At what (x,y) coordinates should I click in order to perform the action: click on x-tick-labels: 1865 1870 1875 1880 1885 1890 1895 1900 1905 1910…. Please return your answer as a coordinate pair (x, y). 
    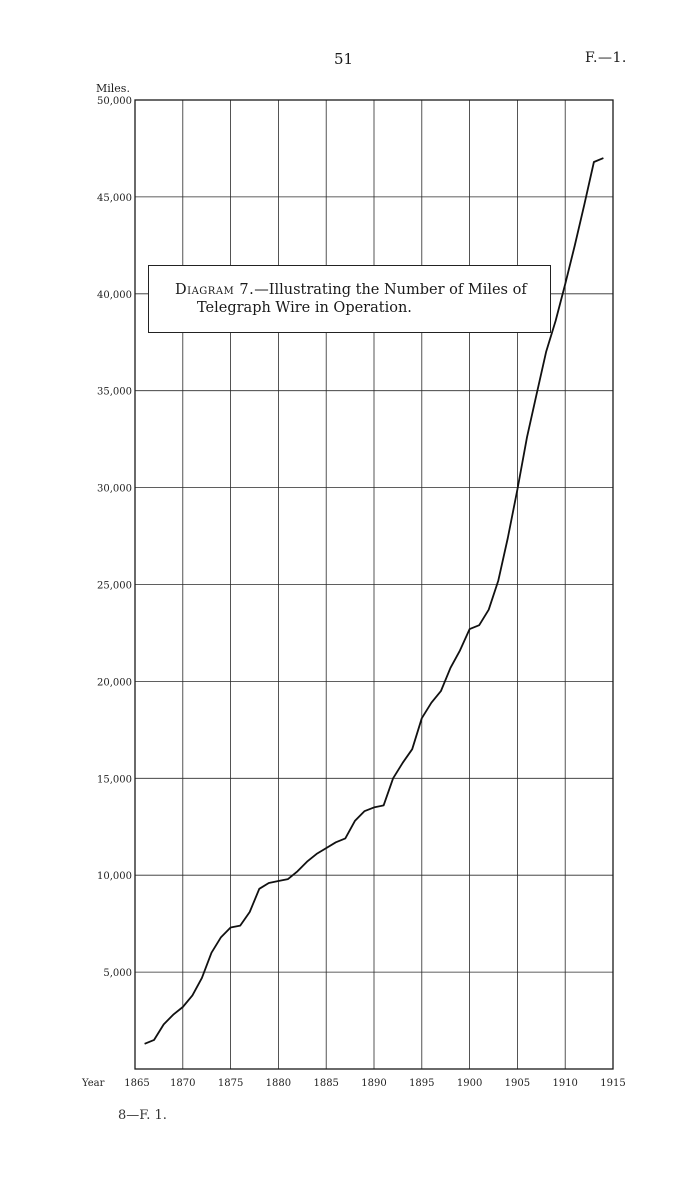
    Looking at the image, I should click on (374, 1083).